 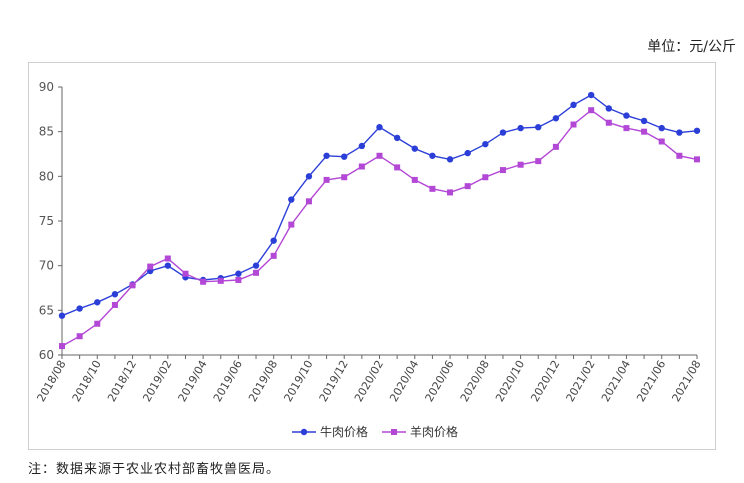 What do you see at coordinates (334, 381) in the screenshot?
I see `x-tick-label: 2019/12` at bounding box center [334, 381].